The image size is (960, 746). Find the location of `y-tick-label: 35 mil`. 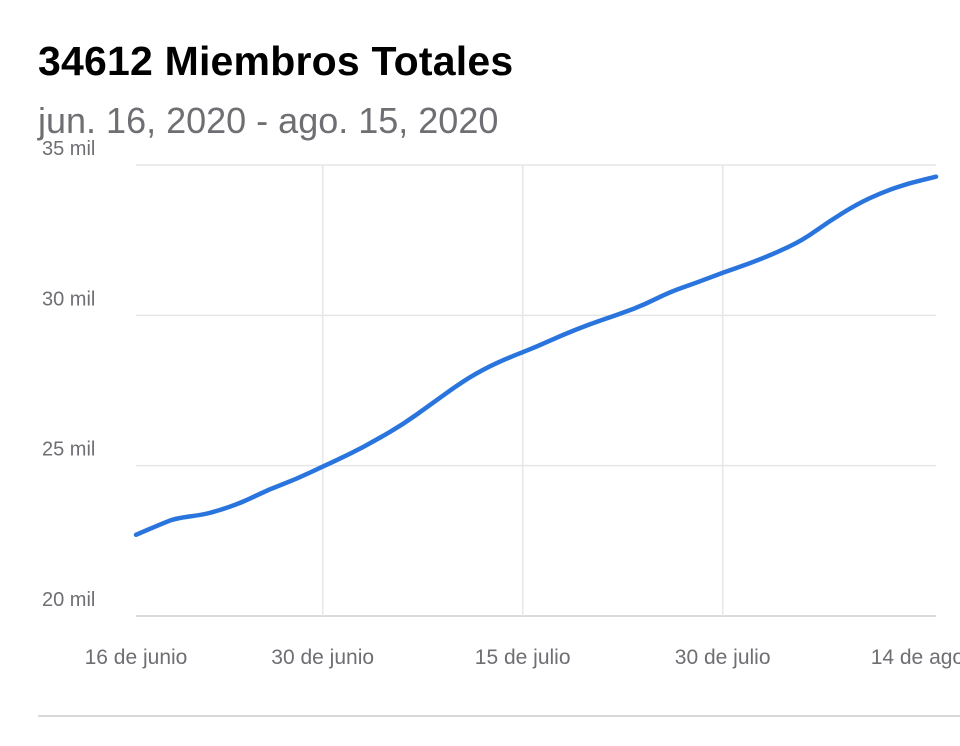

y-tick-label: 35 mil is located at coordinates (68, 149).